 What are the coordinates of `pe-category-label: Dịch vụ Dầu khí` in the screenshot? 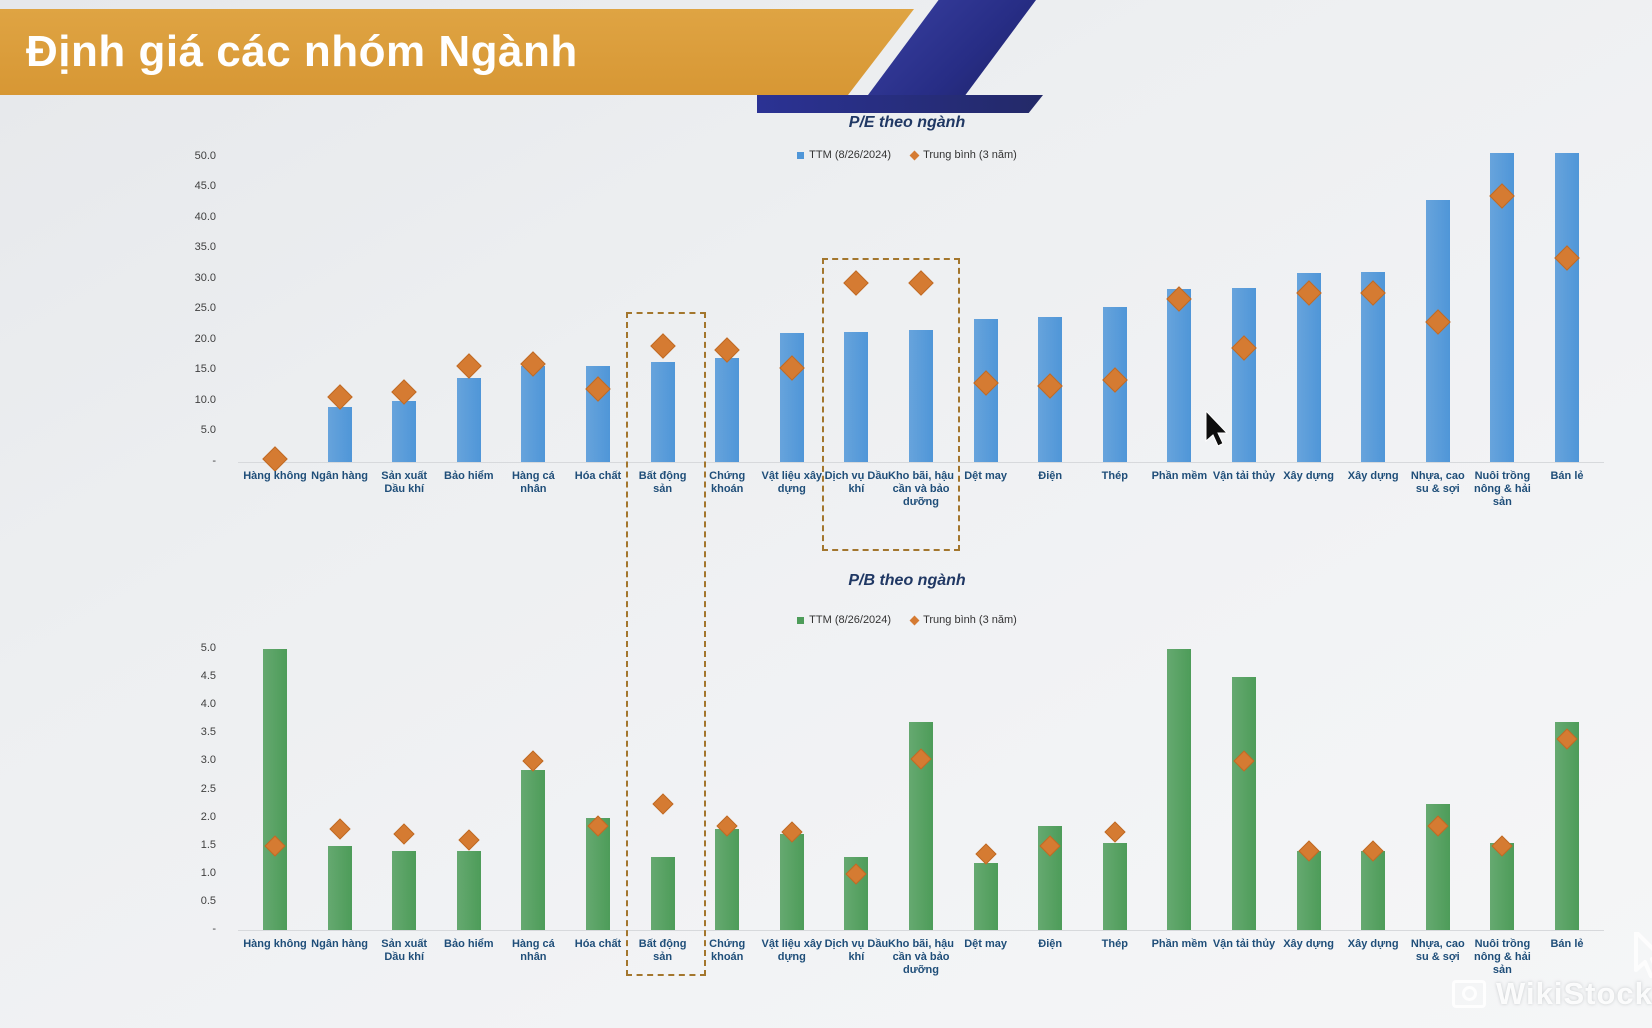 It's located at (856, 482).